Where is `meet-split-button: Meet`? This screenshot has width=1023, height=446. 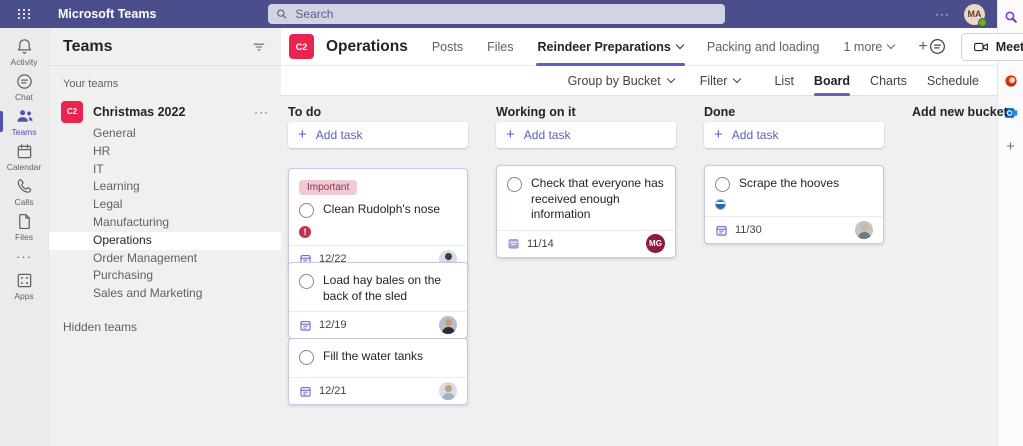
meet-split-button: Meet is located at coordinates (991, 46).